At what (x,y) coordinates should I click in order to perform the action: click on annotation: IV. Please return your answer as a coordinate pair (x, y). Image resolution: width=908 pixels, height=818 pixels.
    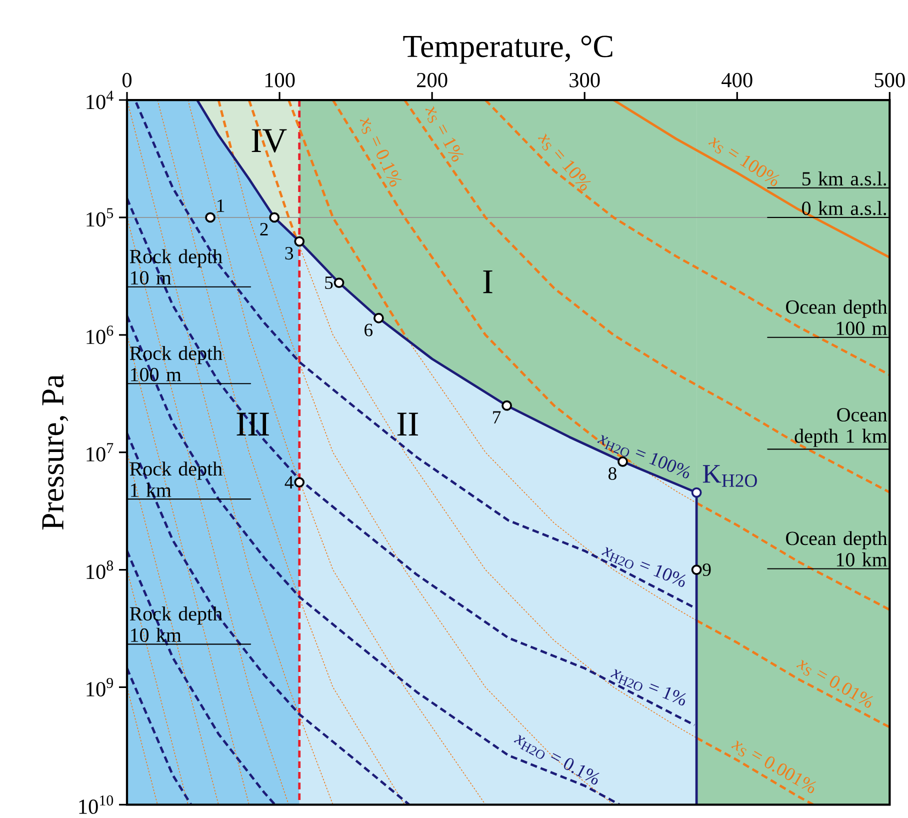
    Looking at the image, I should click on (269, 140).